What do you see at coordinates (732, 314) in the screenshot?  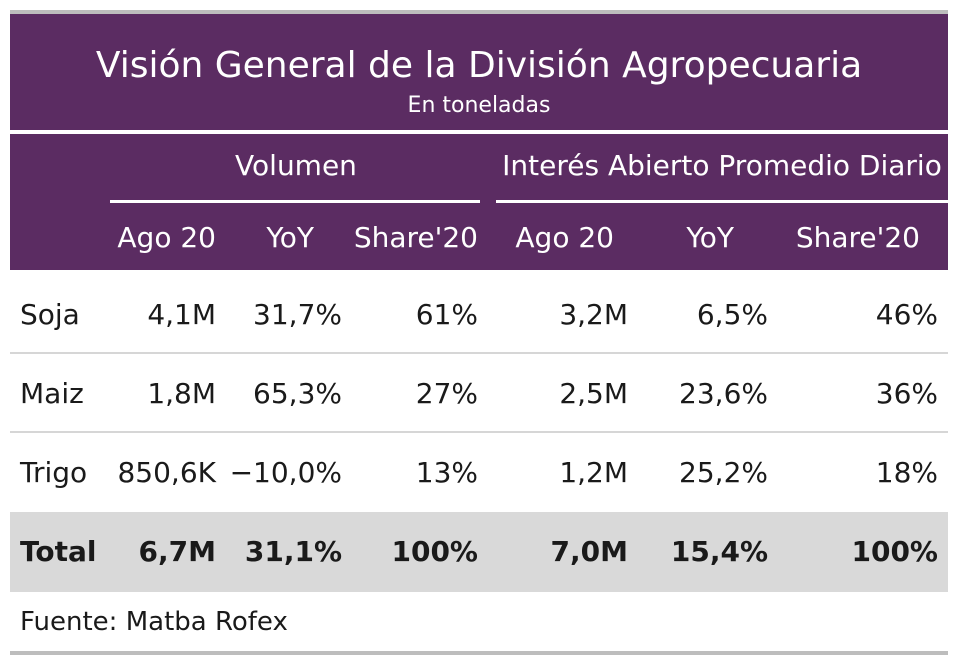 I see `cell-interes-yoy: 6,5%` at bounding box center [732, 314].